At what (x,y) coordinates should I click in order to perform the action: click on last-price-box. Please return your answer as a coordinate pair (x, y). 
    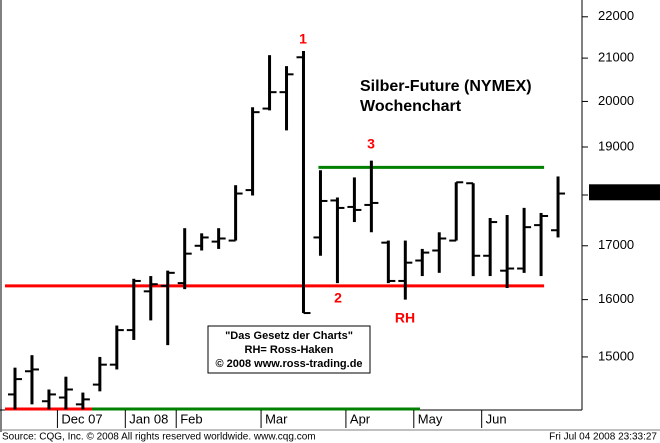
    Looking at the image, I should click on (624, 192).